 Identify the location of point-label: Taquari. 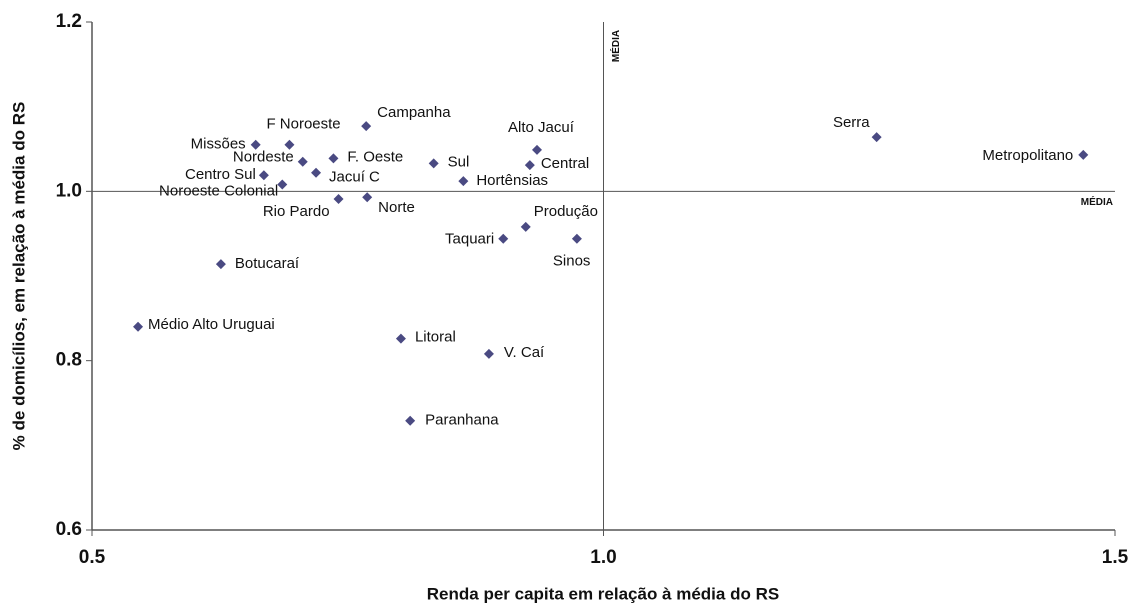
(469, 239).